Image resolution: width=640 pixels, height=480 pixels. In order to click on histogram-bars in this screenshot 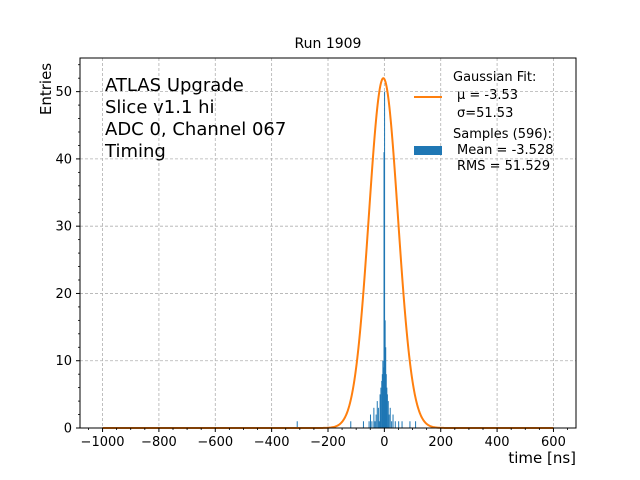, I will do `click(356, 260)`.